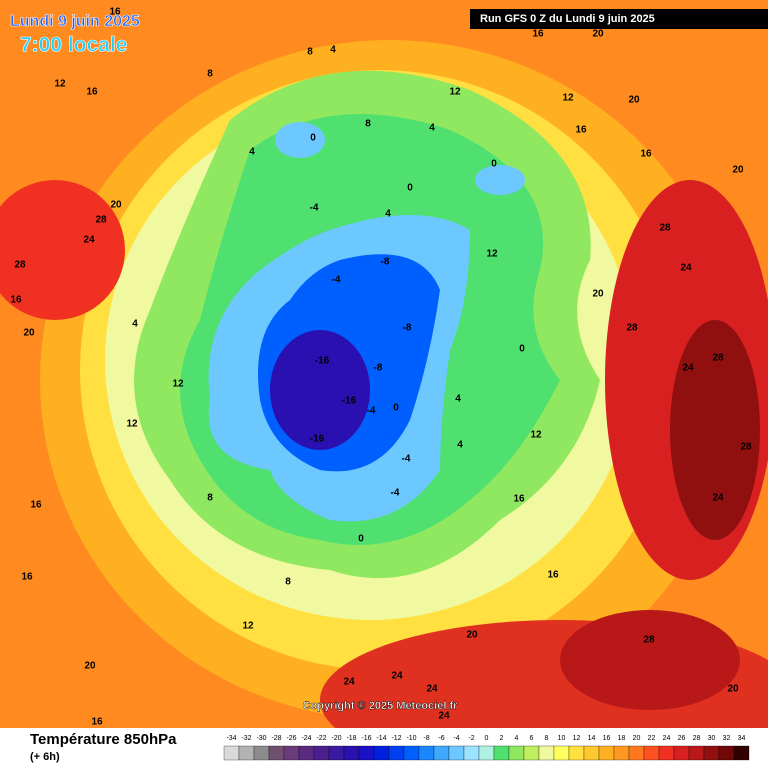 The image size is (768, 773). I want to click on colorbar-tick-label: 18, so click(622, 738).